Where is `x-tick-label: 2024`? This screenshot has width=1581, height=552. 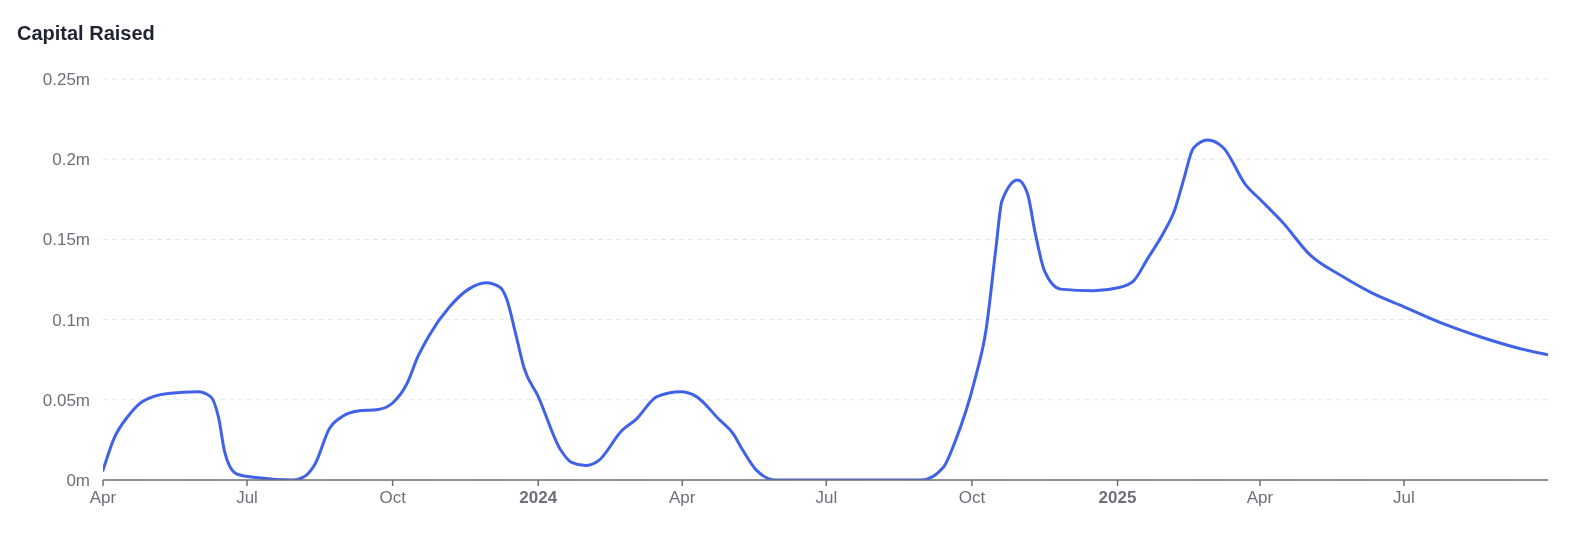
x-tick-label: 2024 is located at coordinates (538, 498).